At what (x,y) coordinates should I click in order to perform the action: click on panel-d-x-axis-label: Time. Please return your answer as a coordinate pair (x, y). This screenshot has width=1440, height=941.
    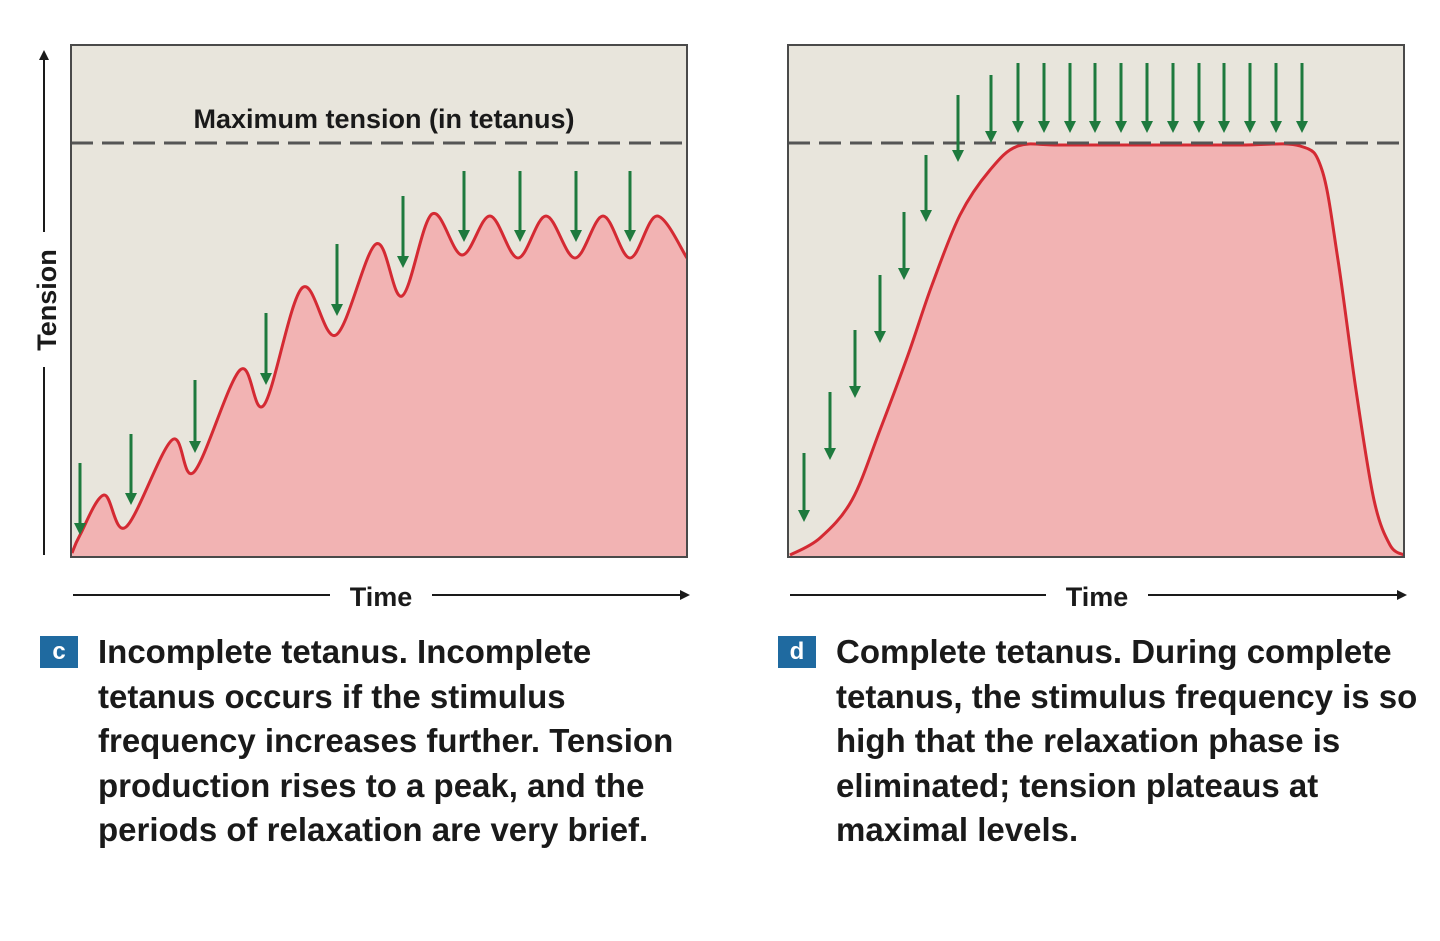
    Looking at the image, I should click on (1097, 597).